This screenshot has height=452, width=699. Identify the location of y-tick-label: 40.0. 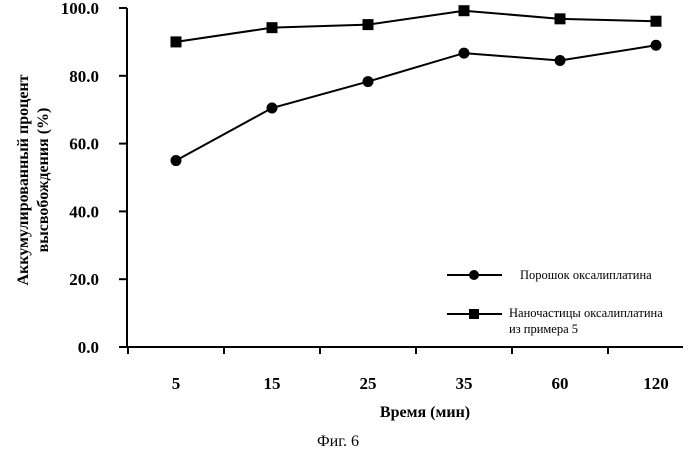
(84, 211).